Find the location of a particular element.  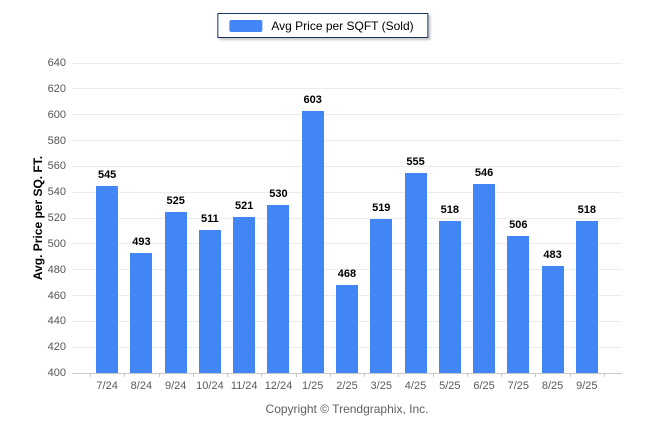

bar-value-label: 519 is located at coordinates (381, 208).